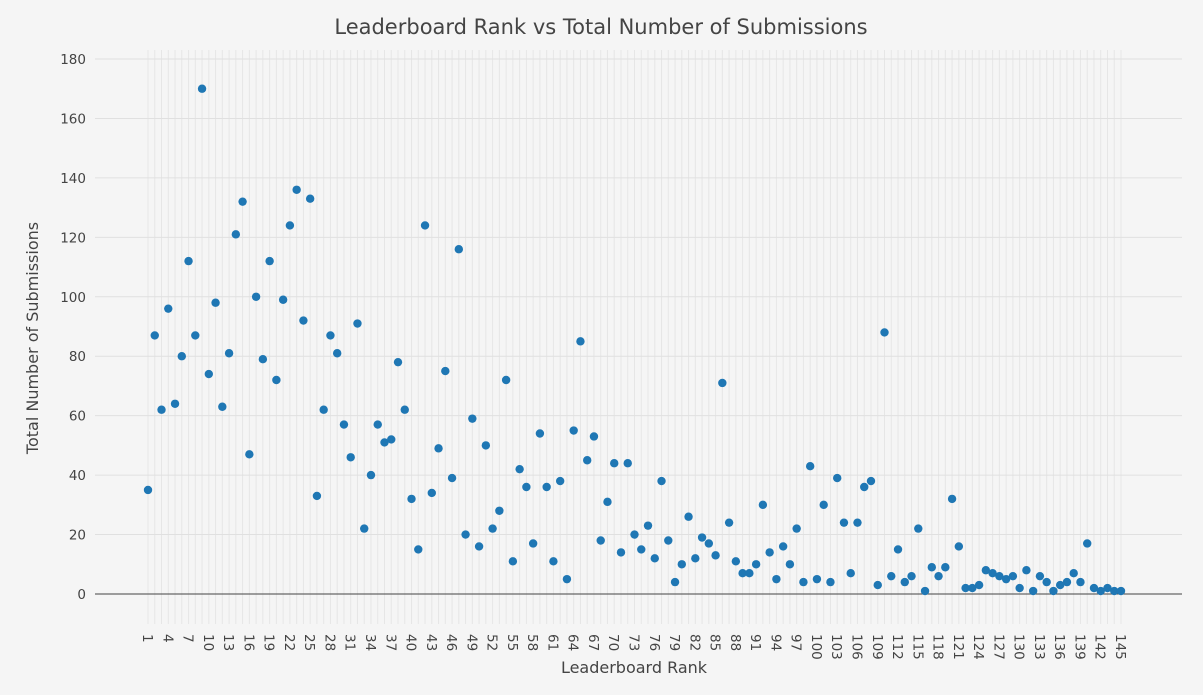 The height and width of the screenshot is (695, 1203). Describe the element at coordinates (816, 647) in the screenshot. I see `x-tick-label: 100` at that location.